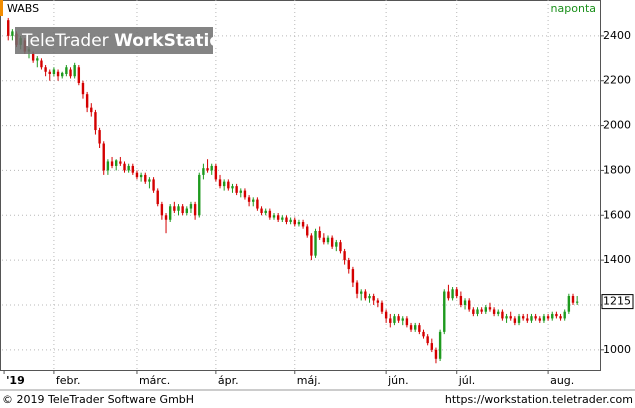 The height and width of the screenshot is (408, 635). What do you see at coordinates (617, 125) in the screenshot?
I see `y-tick-label: 2000` at bounding box center [617, 125].